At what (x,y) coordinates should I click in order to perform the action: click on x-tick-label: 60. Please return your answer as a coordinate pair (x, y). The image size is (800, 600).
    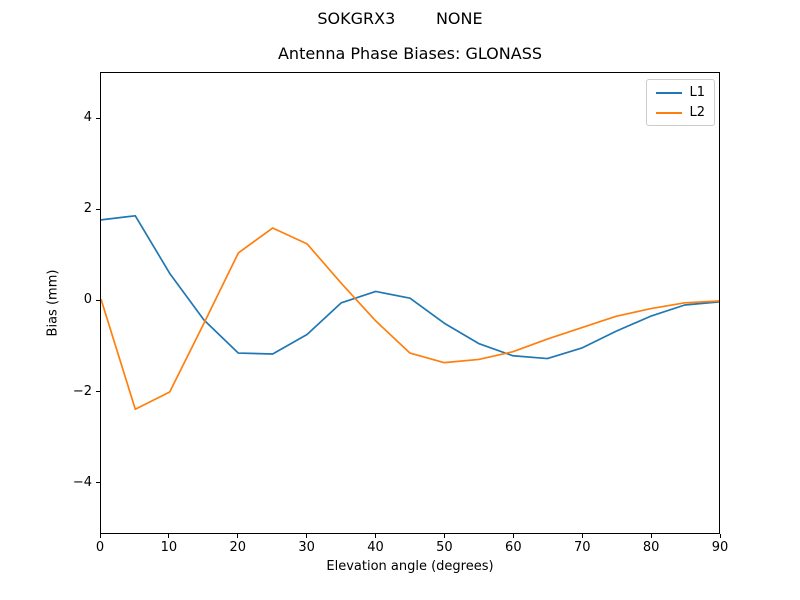
    Looking at the image, I should click on (513, 547).